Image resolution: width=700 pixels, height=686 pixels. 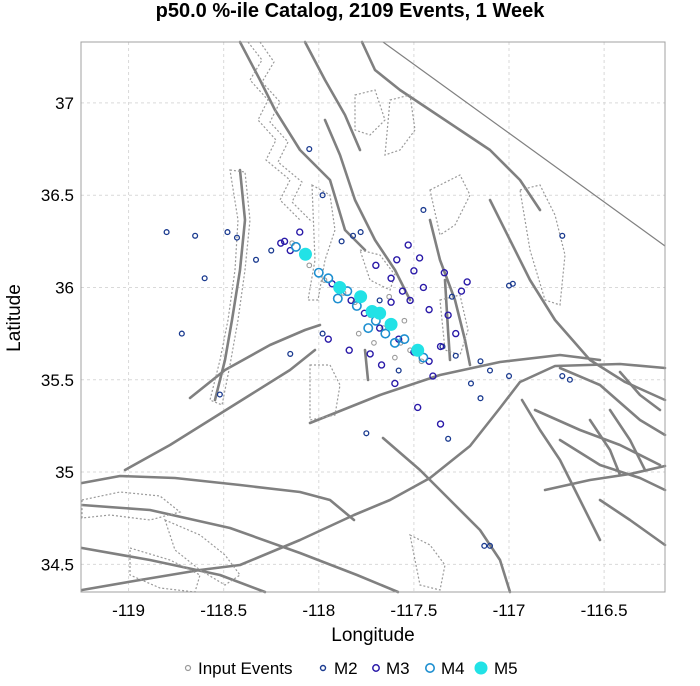 I want to click on x-tick-label: -116.5, so click(x=604, y=610).